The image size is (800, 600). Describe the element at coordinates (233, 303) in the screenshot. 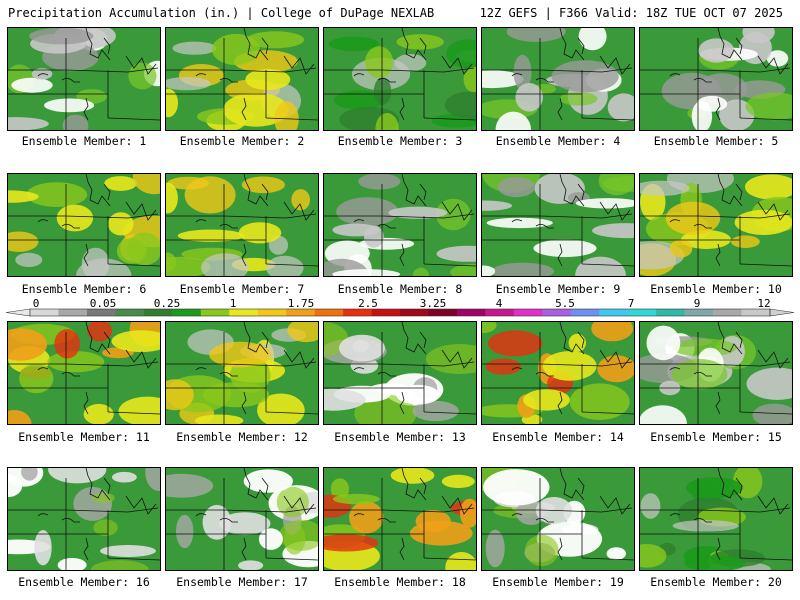

I see `colorbar-tick-label: 1` at that location.